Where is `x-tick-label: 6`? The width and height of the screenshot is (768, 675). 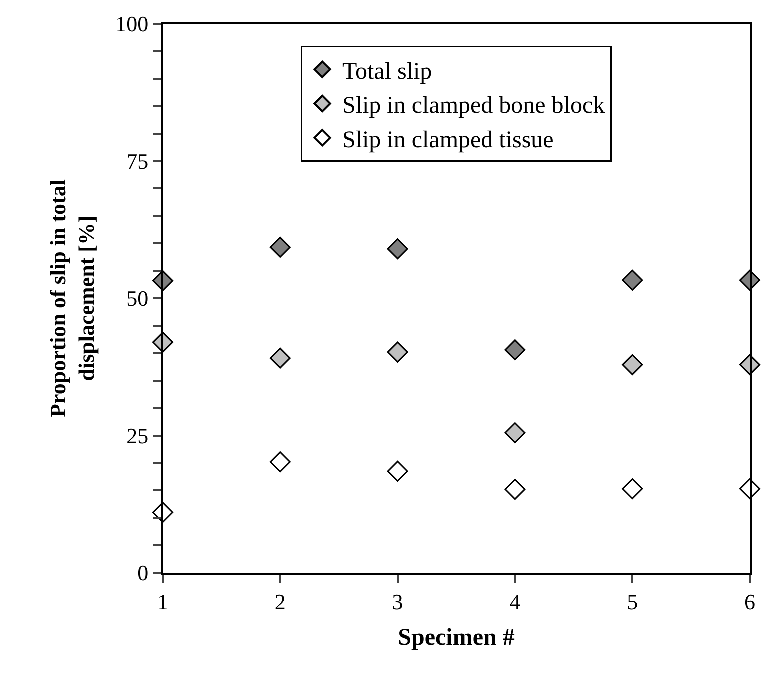
x-tick-label: 6 is located at coordinates (750, 601).